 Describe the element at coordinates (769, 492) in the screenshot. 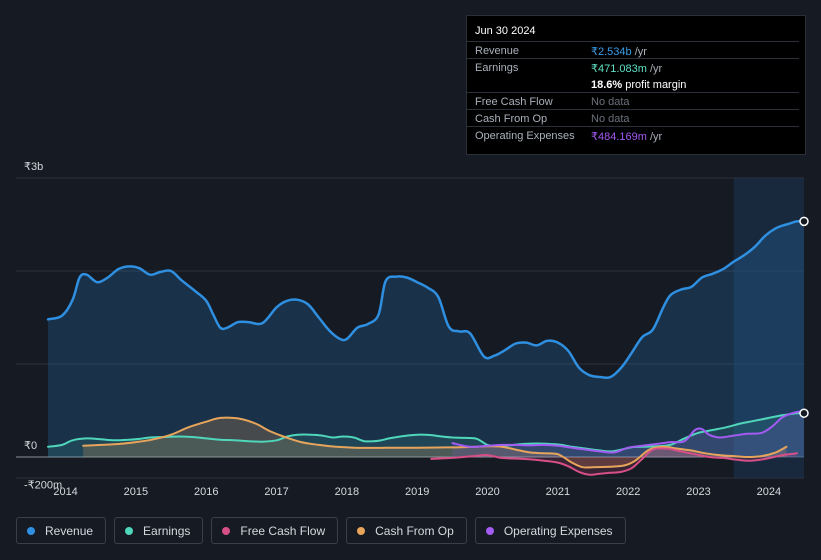

I see `x-axis-label: 2024` at that location.